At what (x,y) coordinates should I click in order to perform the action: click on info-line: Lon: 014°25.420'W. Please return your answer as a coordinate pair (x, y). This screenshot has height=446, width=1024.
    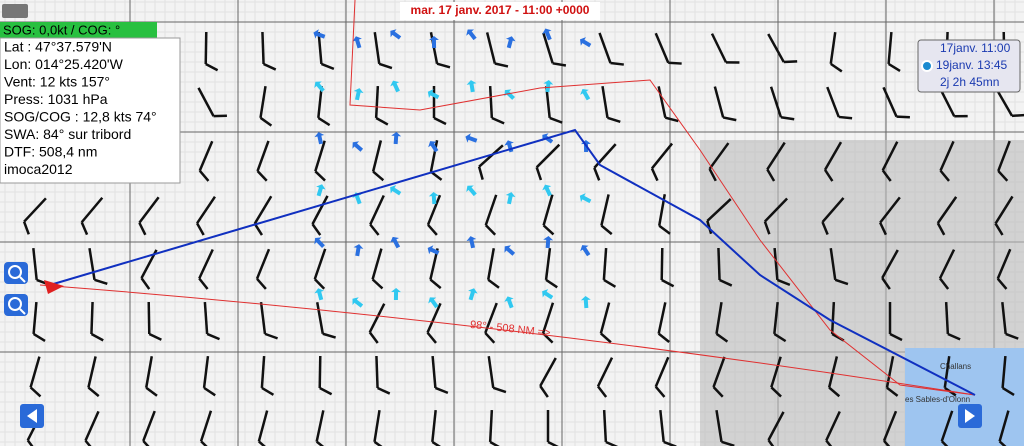
    Looking at the image, I should click on (64, 64).